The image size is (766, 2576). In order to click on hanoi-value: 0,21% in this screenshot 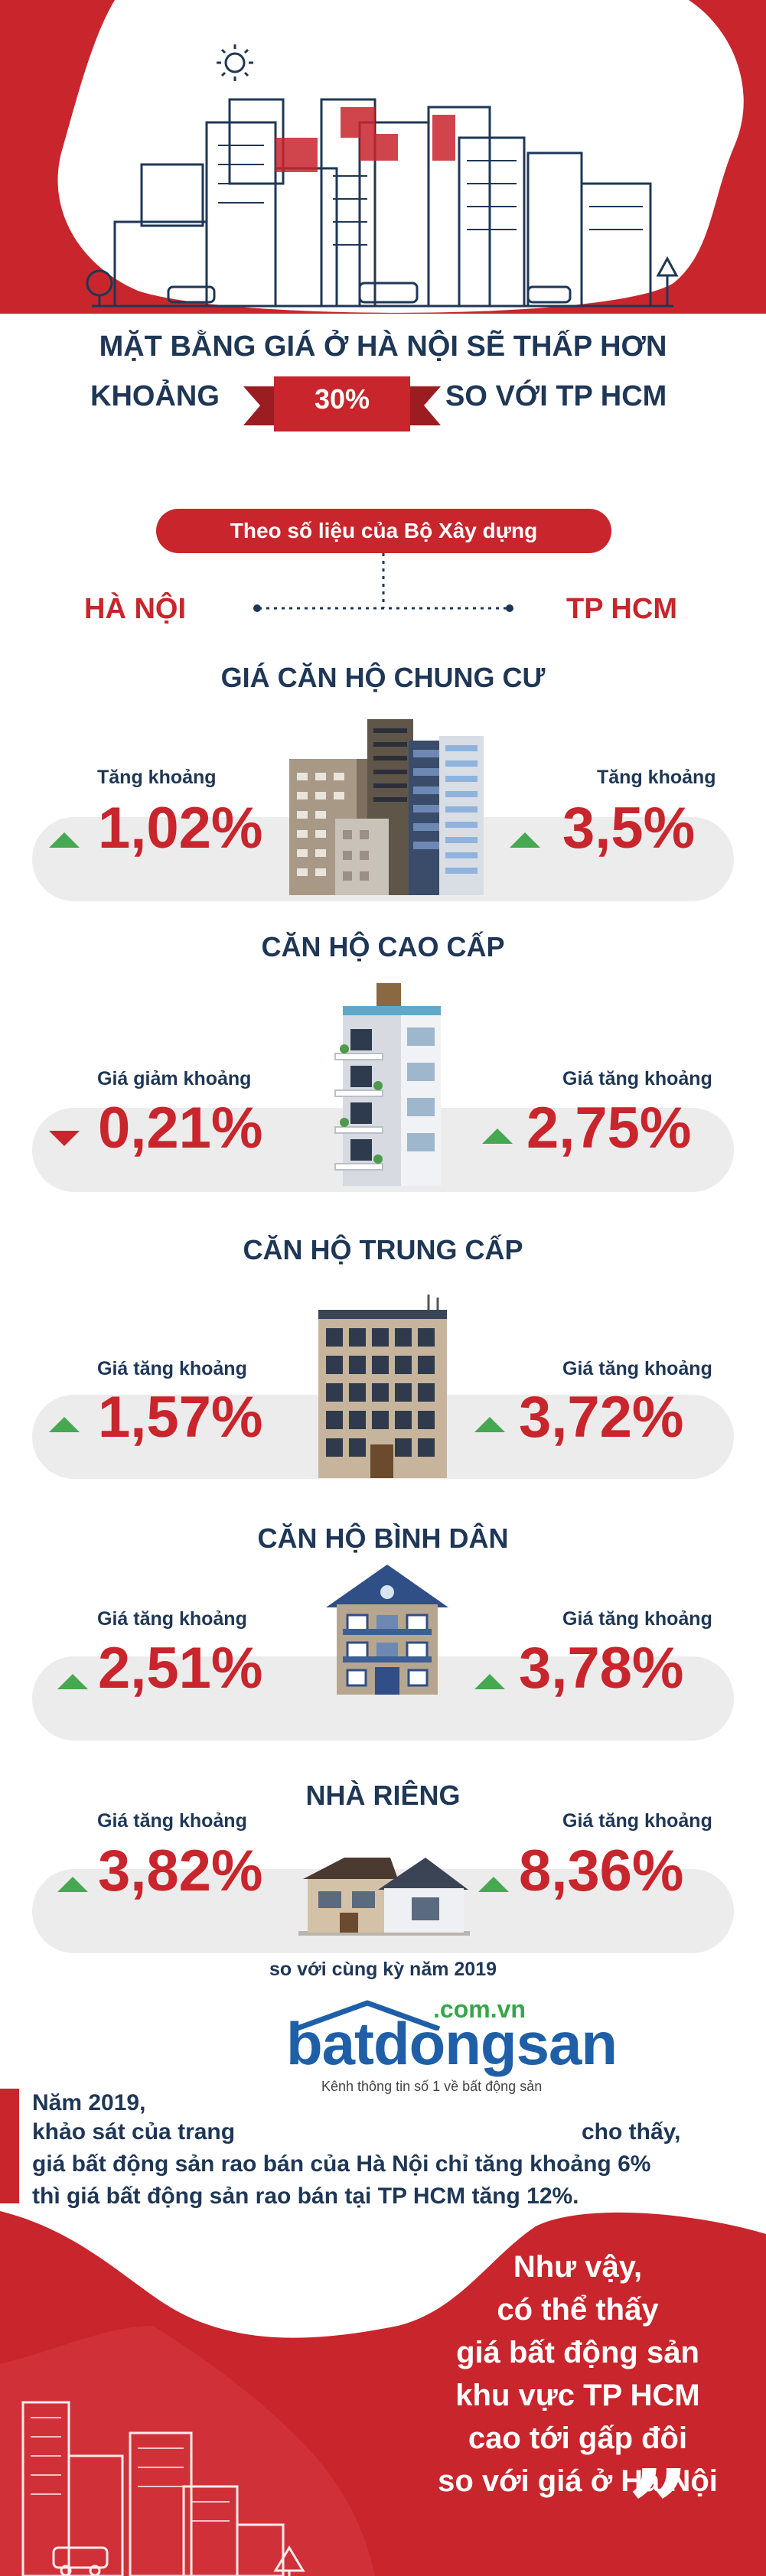, I will do `click(180, 1128)`.